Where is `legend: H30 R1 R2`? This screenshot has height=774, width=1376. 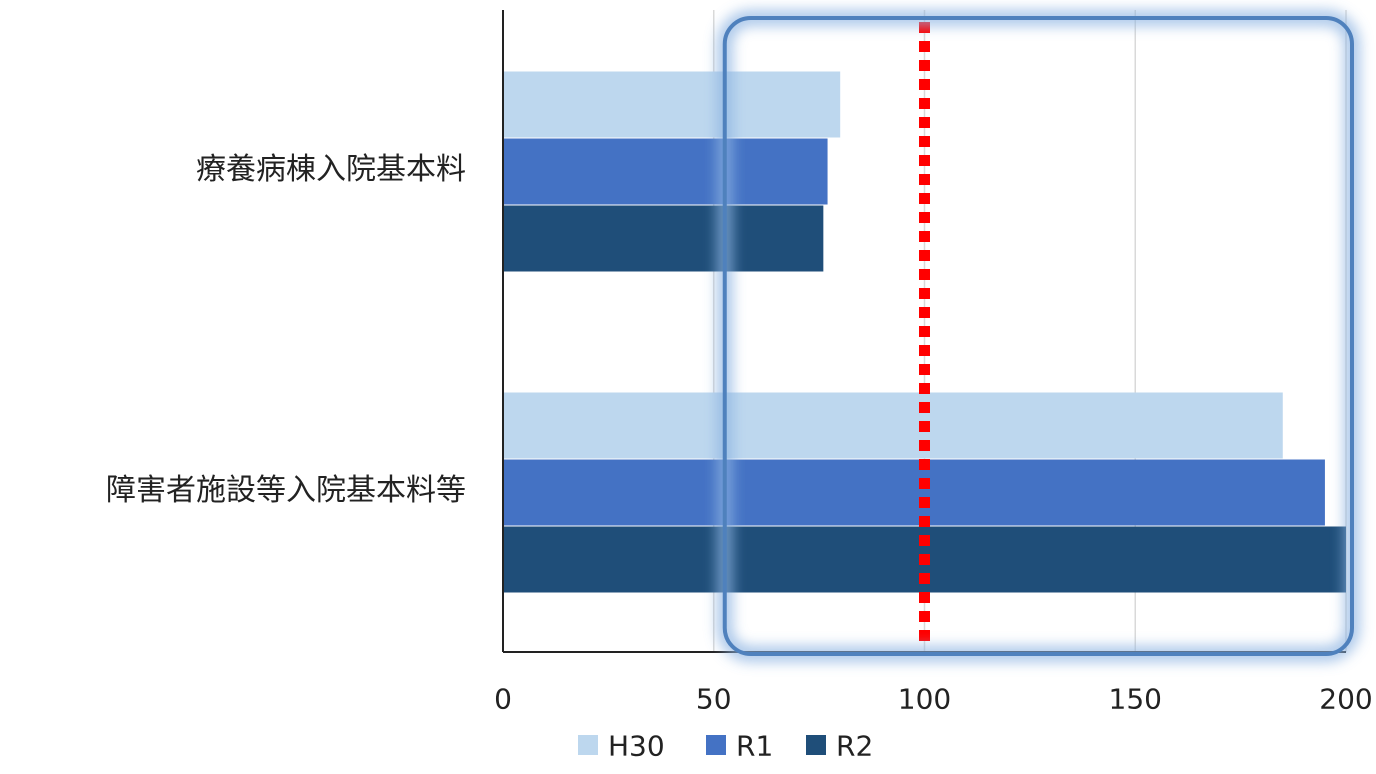 legend: H30 R1 R2 is located at coordinates (725, 746).